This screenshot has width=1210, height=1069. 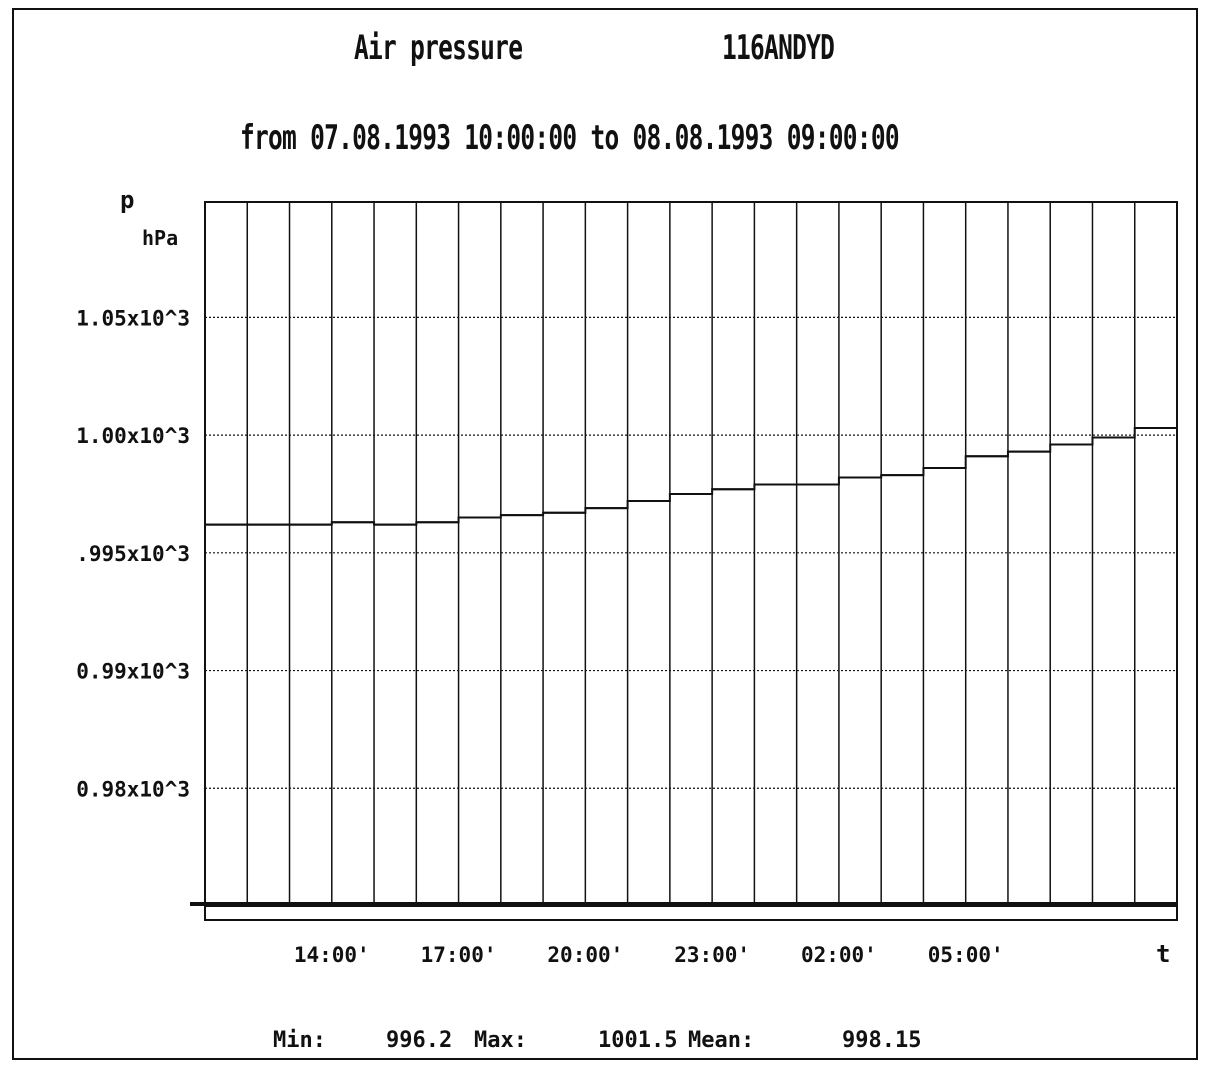 I want to click on y-tick-label: 0.98x10^3, so click(x=133, y=789).